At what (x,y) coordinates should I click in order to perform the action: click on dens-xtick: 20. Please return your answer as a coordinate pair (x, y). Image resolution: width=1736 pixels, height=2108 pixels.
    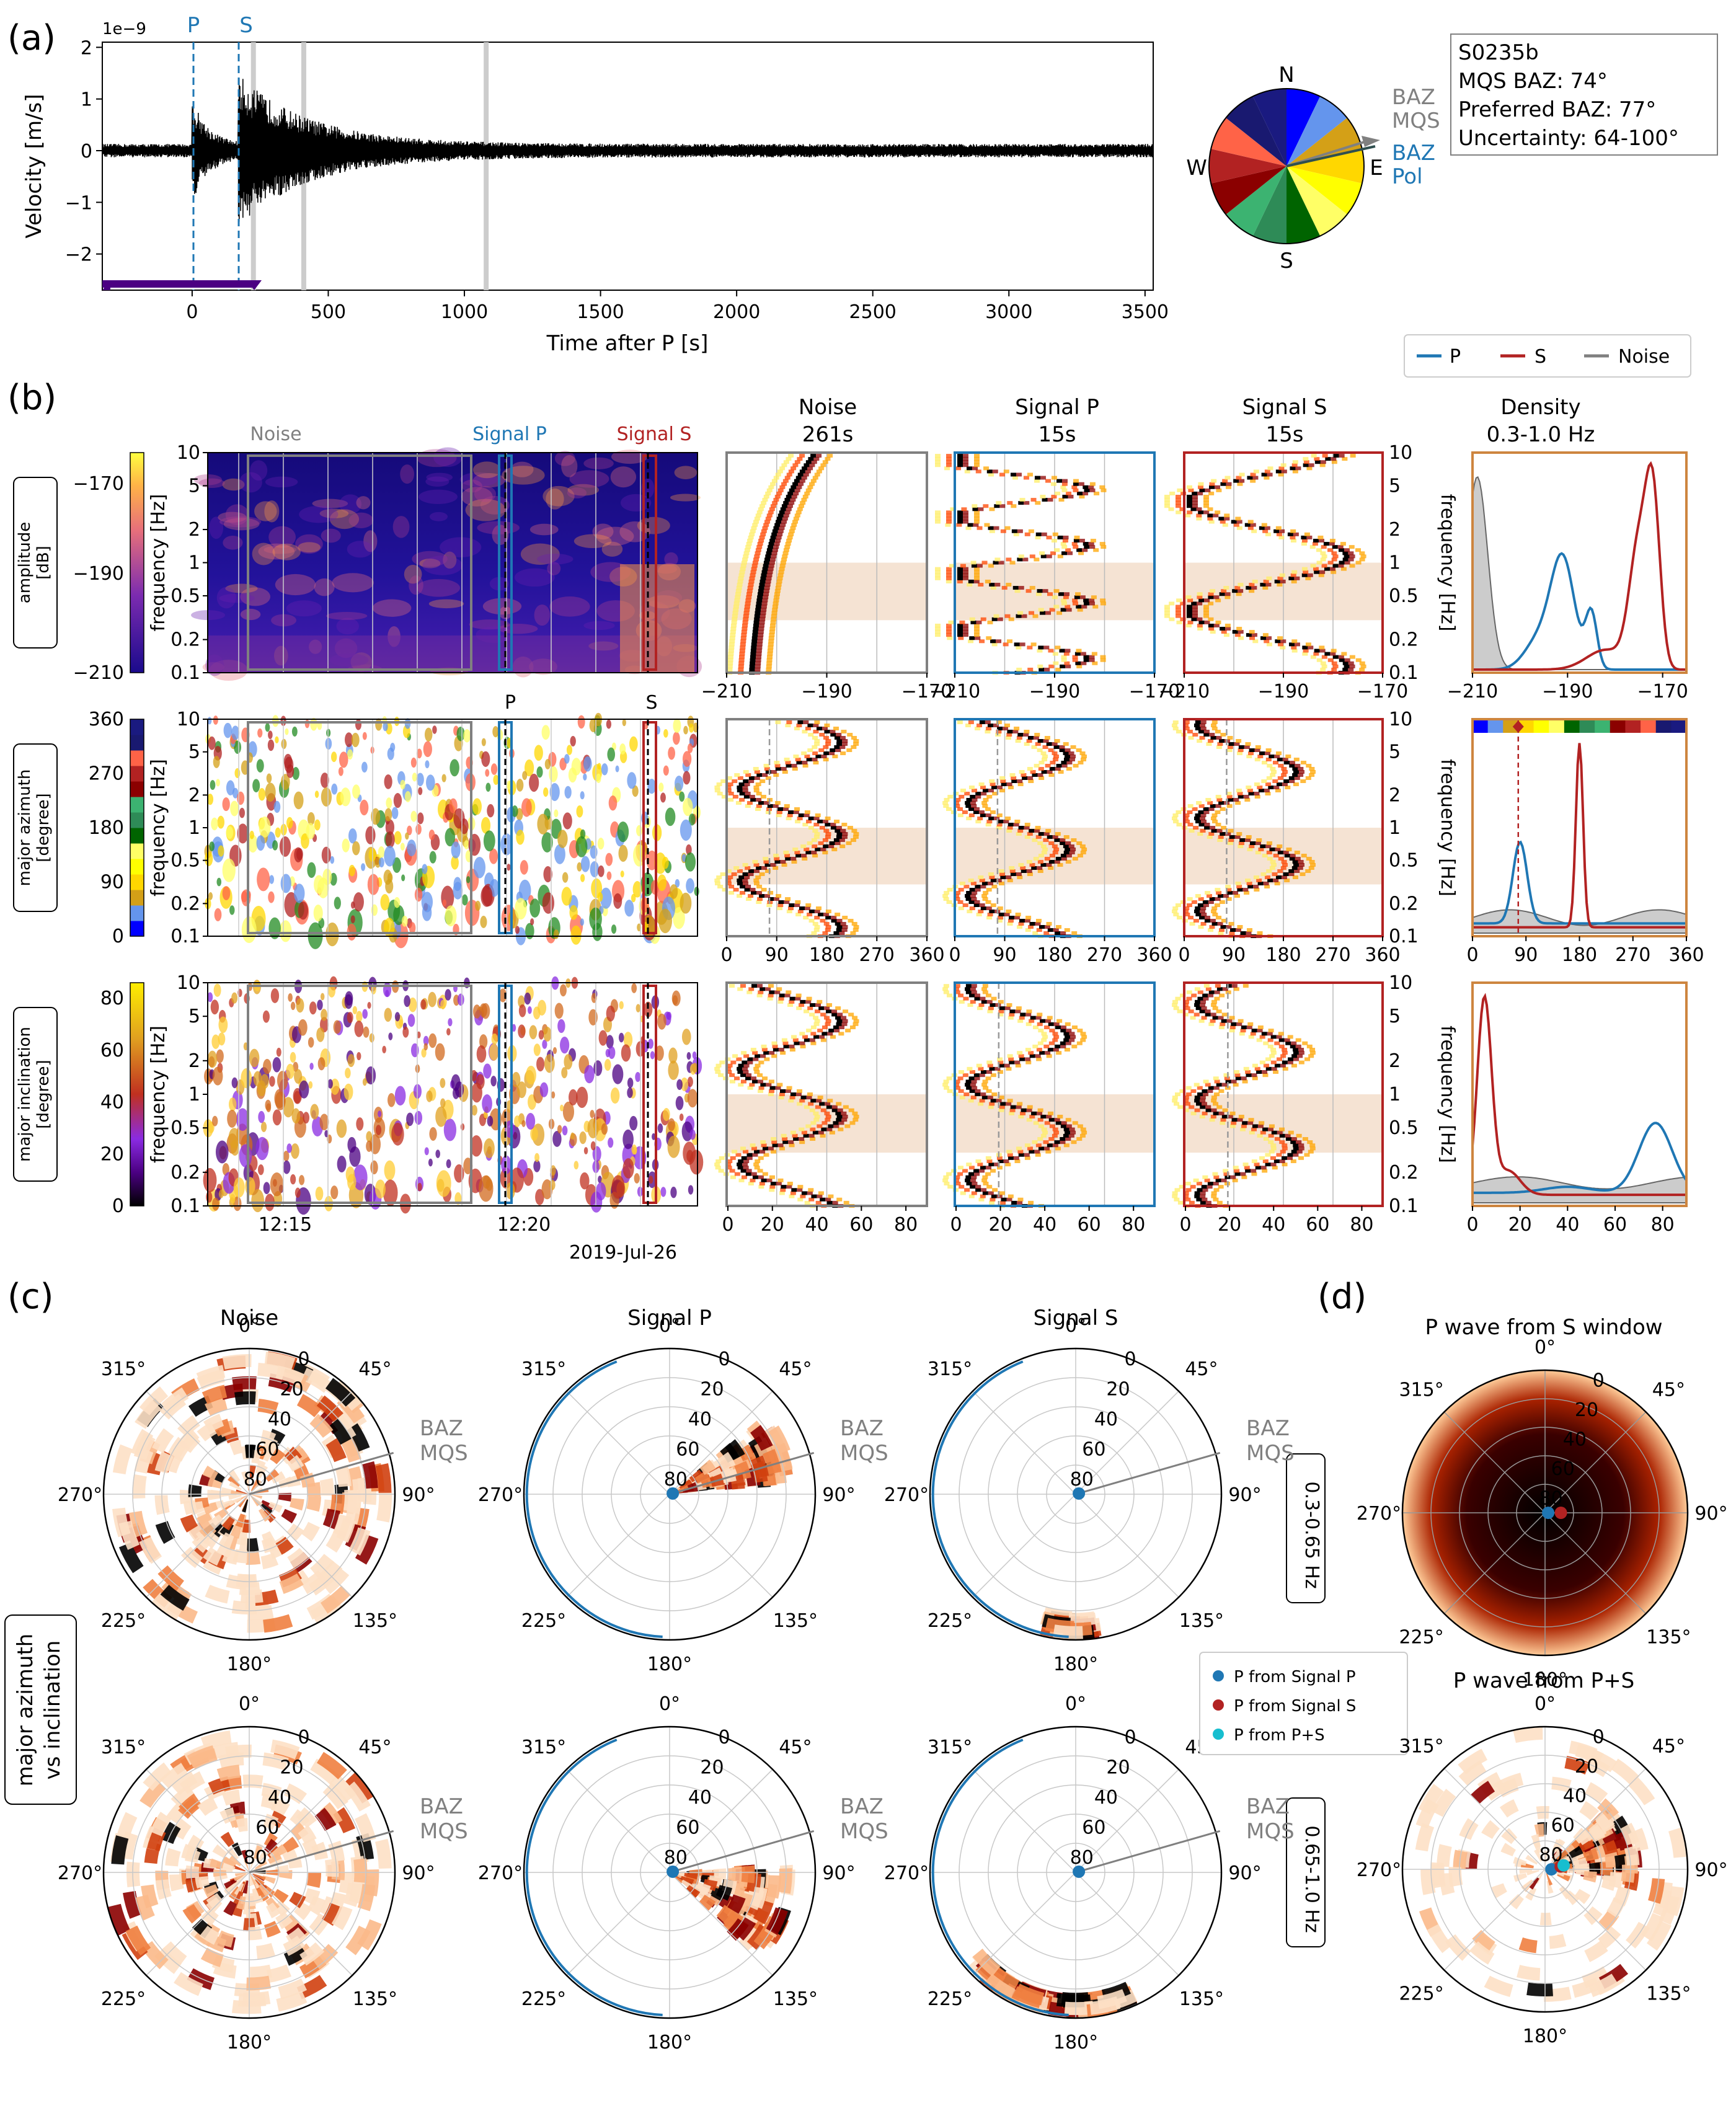
    Looking at the image, I should click on (1520, 1225).